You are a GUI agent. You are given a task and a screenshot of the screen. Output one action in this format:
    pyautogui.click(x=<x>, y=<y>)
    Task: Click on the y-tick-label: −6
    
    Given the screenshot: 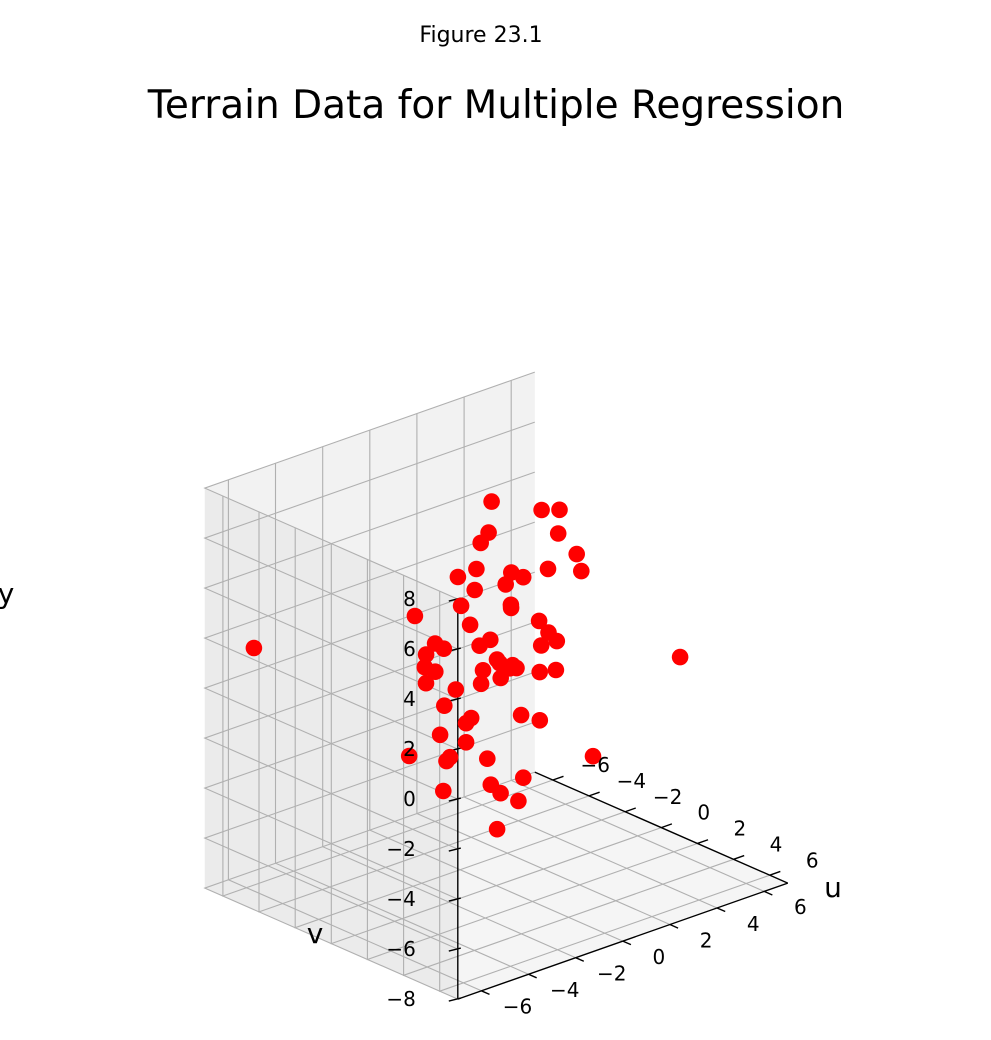 What is the action you would take?
    pyautogui.click(x=517, y=1007)
    